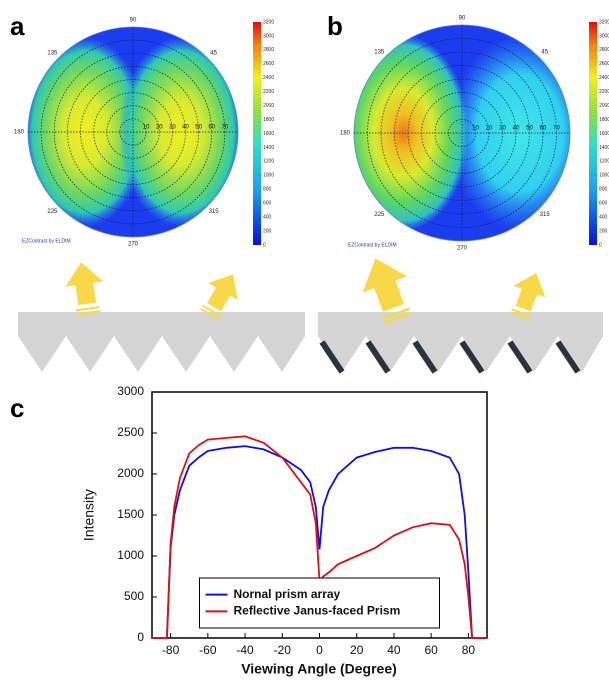 The width and height of the screenshot is (609, 680). Describe the element at coordinates (283, 650) in the screenshot. I see `x-tick-label: -20` at that location.